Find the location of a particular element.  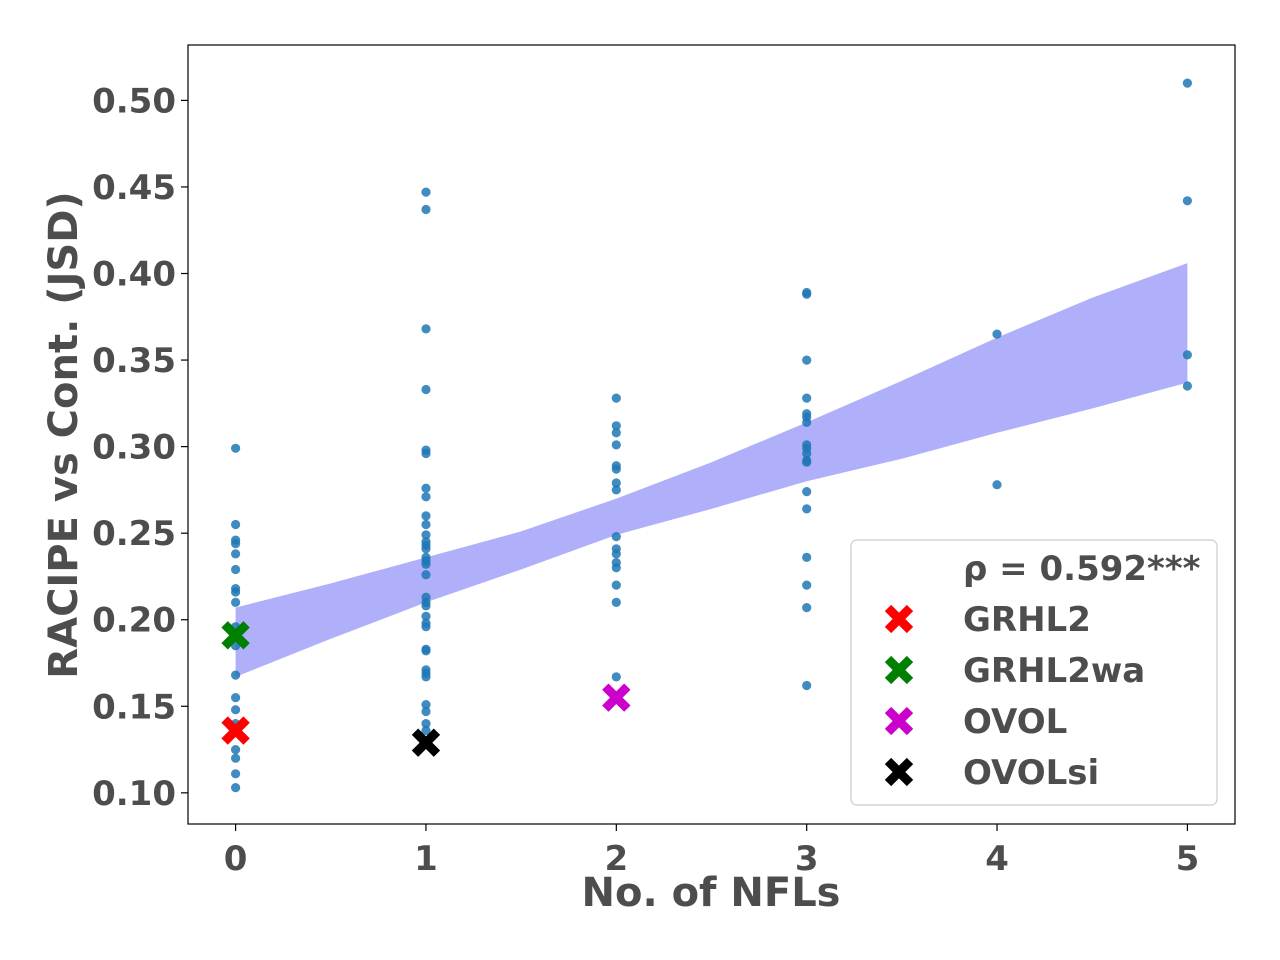

x-tick-label: 5 is located at coordinates (1188, 859).